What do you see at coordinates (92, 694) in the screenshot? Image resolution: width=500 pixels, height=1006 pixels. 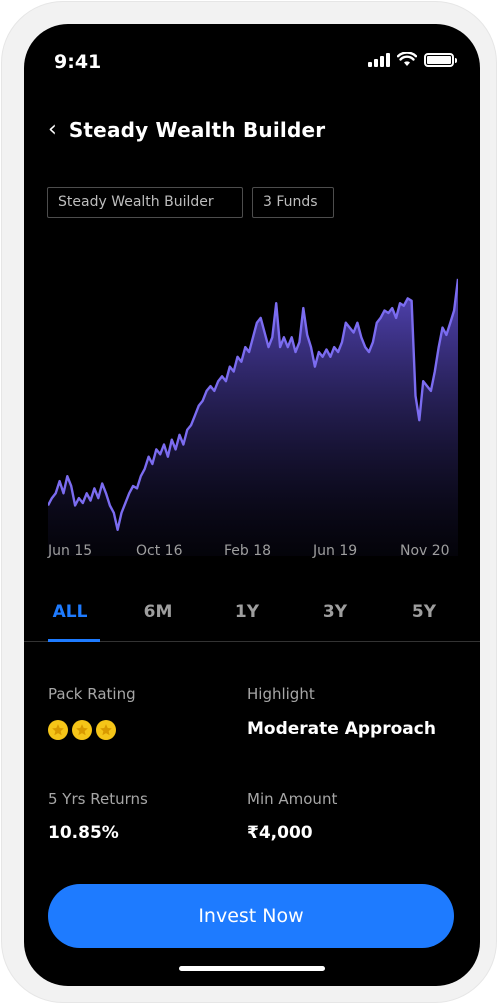 I see `pack-rating-label: Pack Rating` at bounding box center [92, 694].